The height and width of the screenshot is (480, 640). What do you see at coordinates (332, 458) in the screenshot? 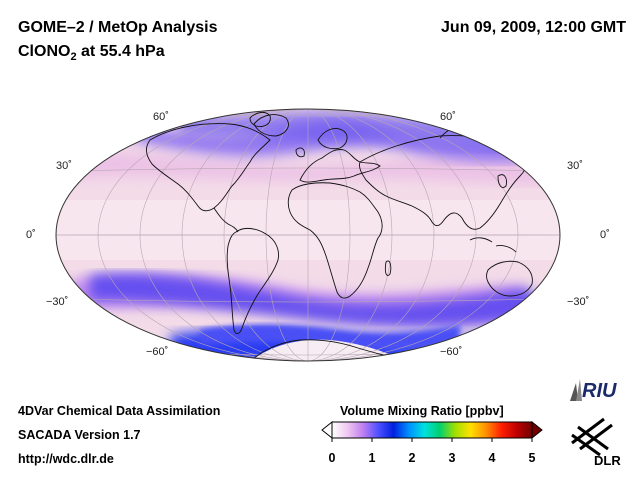
I see `colorbar-tick-label: 0` at bounding box center [332, 458].